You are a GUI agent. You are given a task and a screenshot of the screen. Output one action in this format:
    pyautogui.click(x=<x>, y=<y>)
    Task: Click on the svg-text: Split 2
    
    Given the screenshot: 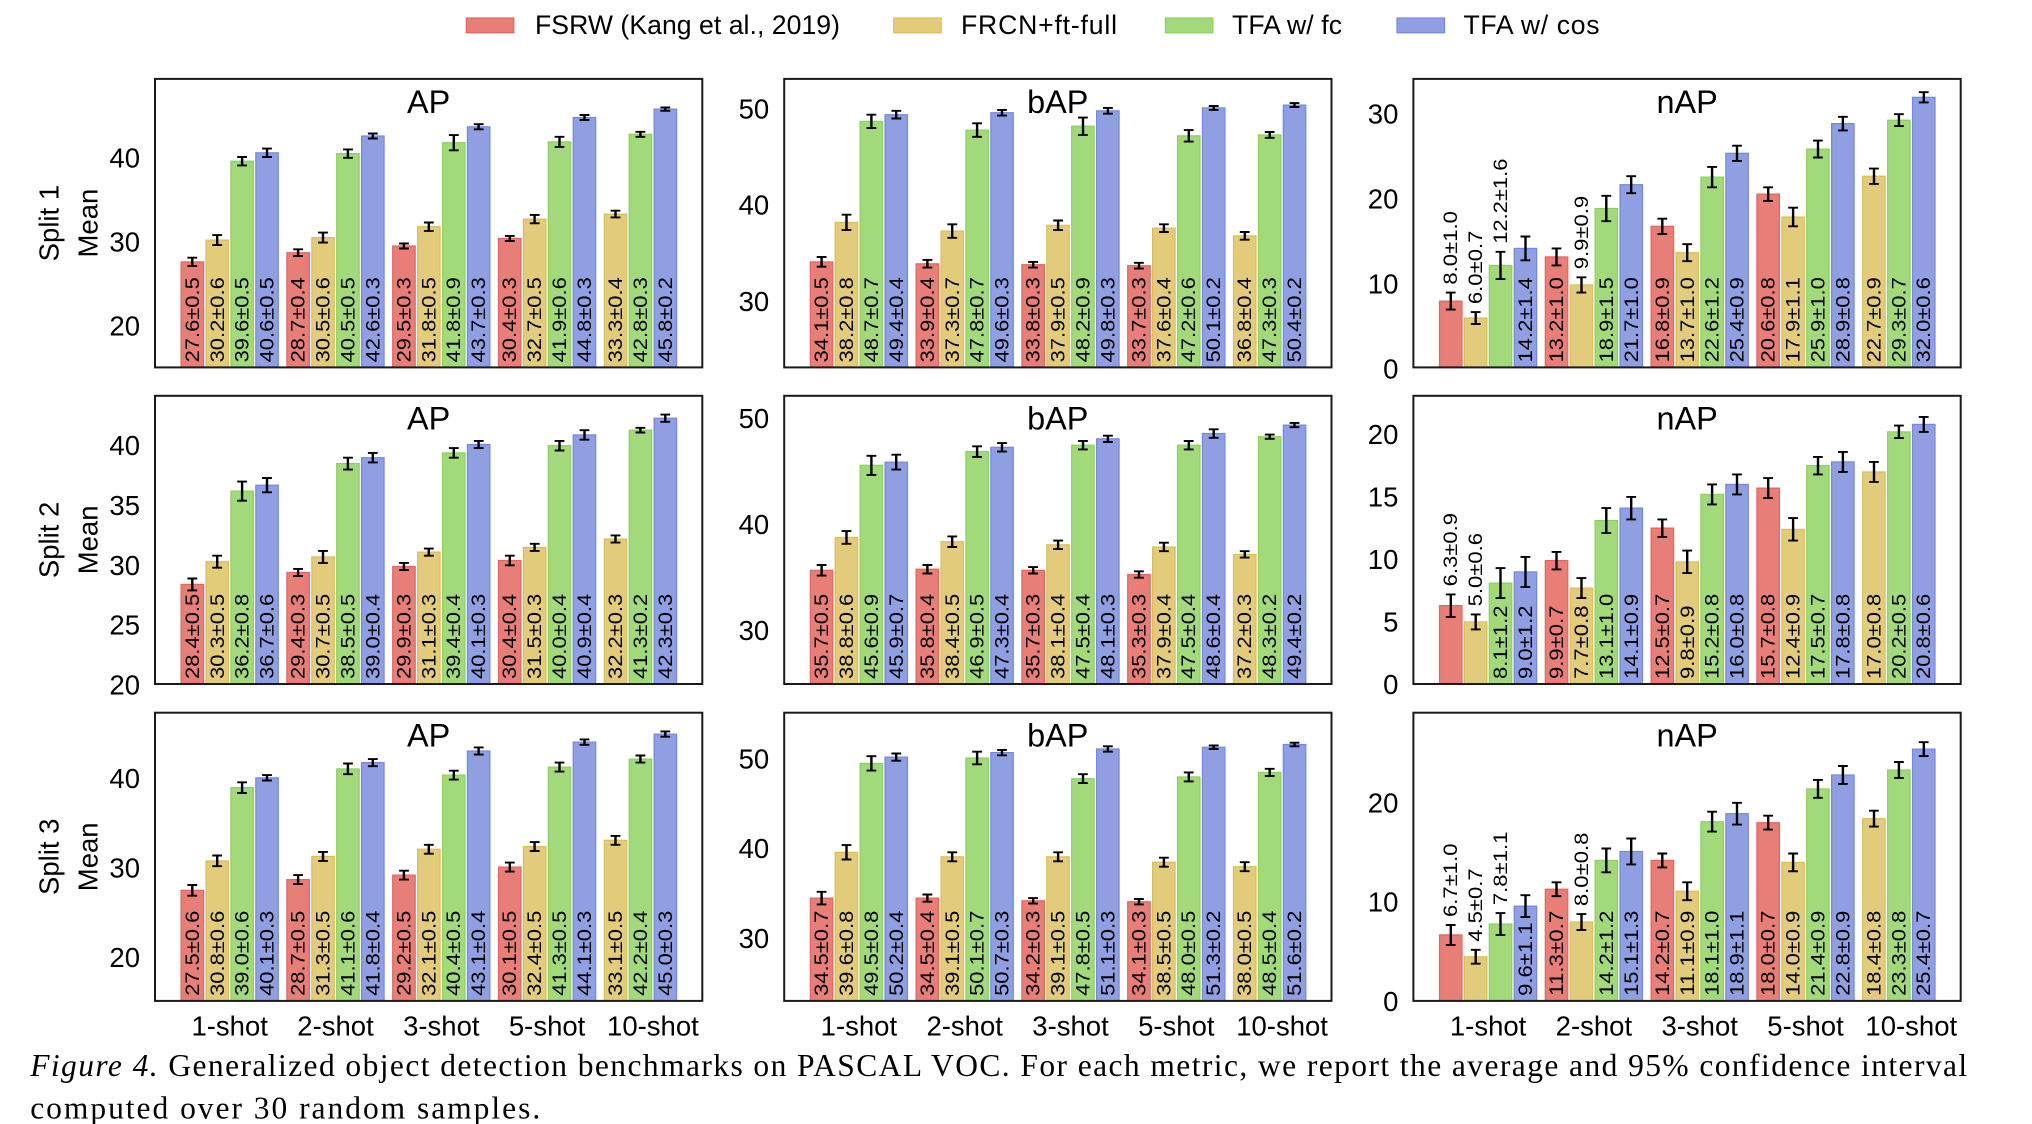 What is the action you would take?
    pyautogui.click(x=49, y=540)
    